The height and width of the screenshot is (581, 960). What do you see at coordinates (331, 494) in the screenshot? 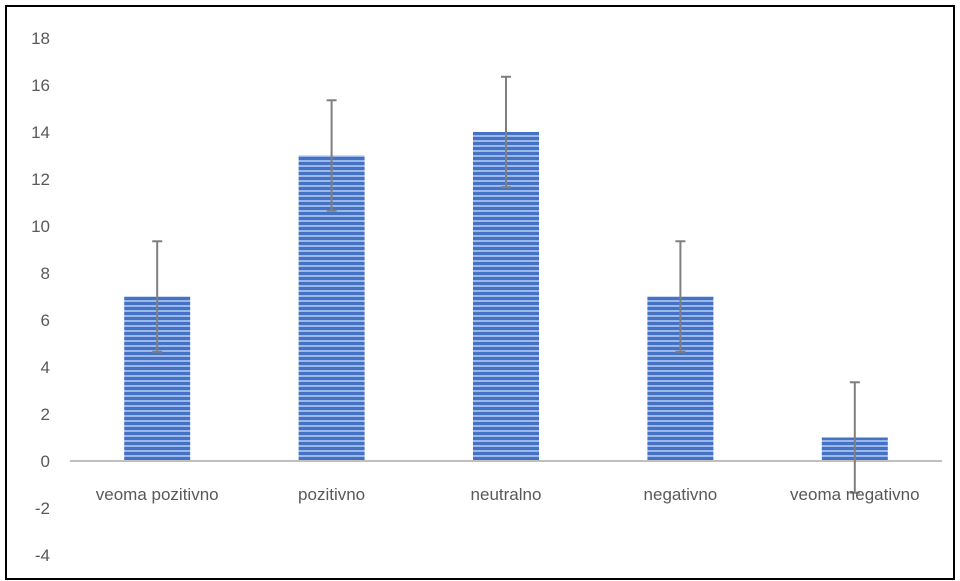
I see `x-category-label: pozitivno` at bounding box center [331, 494].